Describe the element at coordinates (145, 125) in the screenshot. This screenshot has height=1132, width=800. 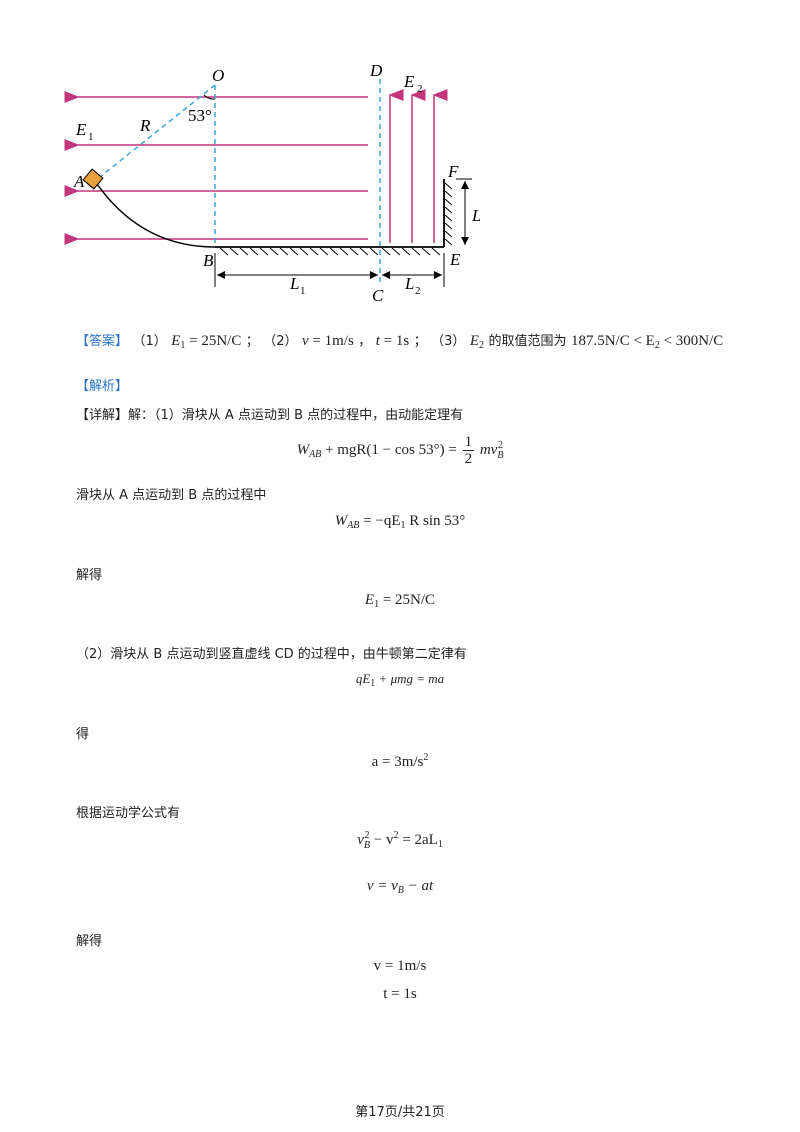
I see `label-r: R` at that location.